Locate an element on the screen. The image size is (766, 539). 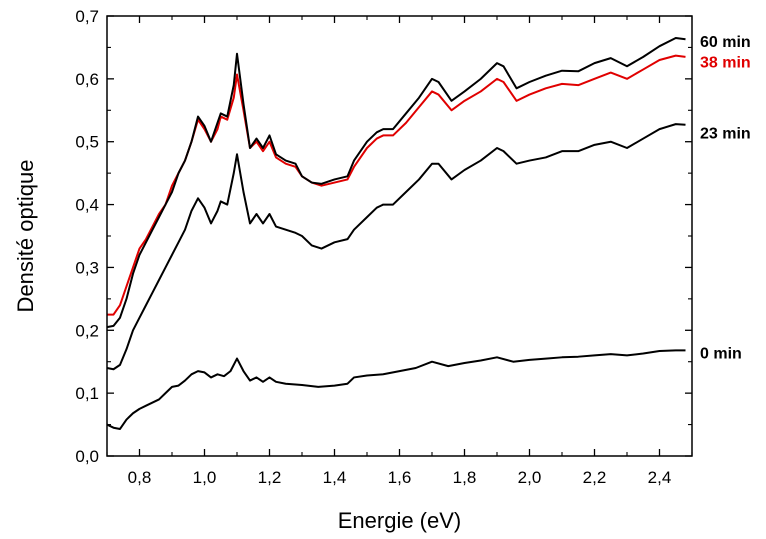
y-tick-label: 0,3 is located at coordinates (87, 267).